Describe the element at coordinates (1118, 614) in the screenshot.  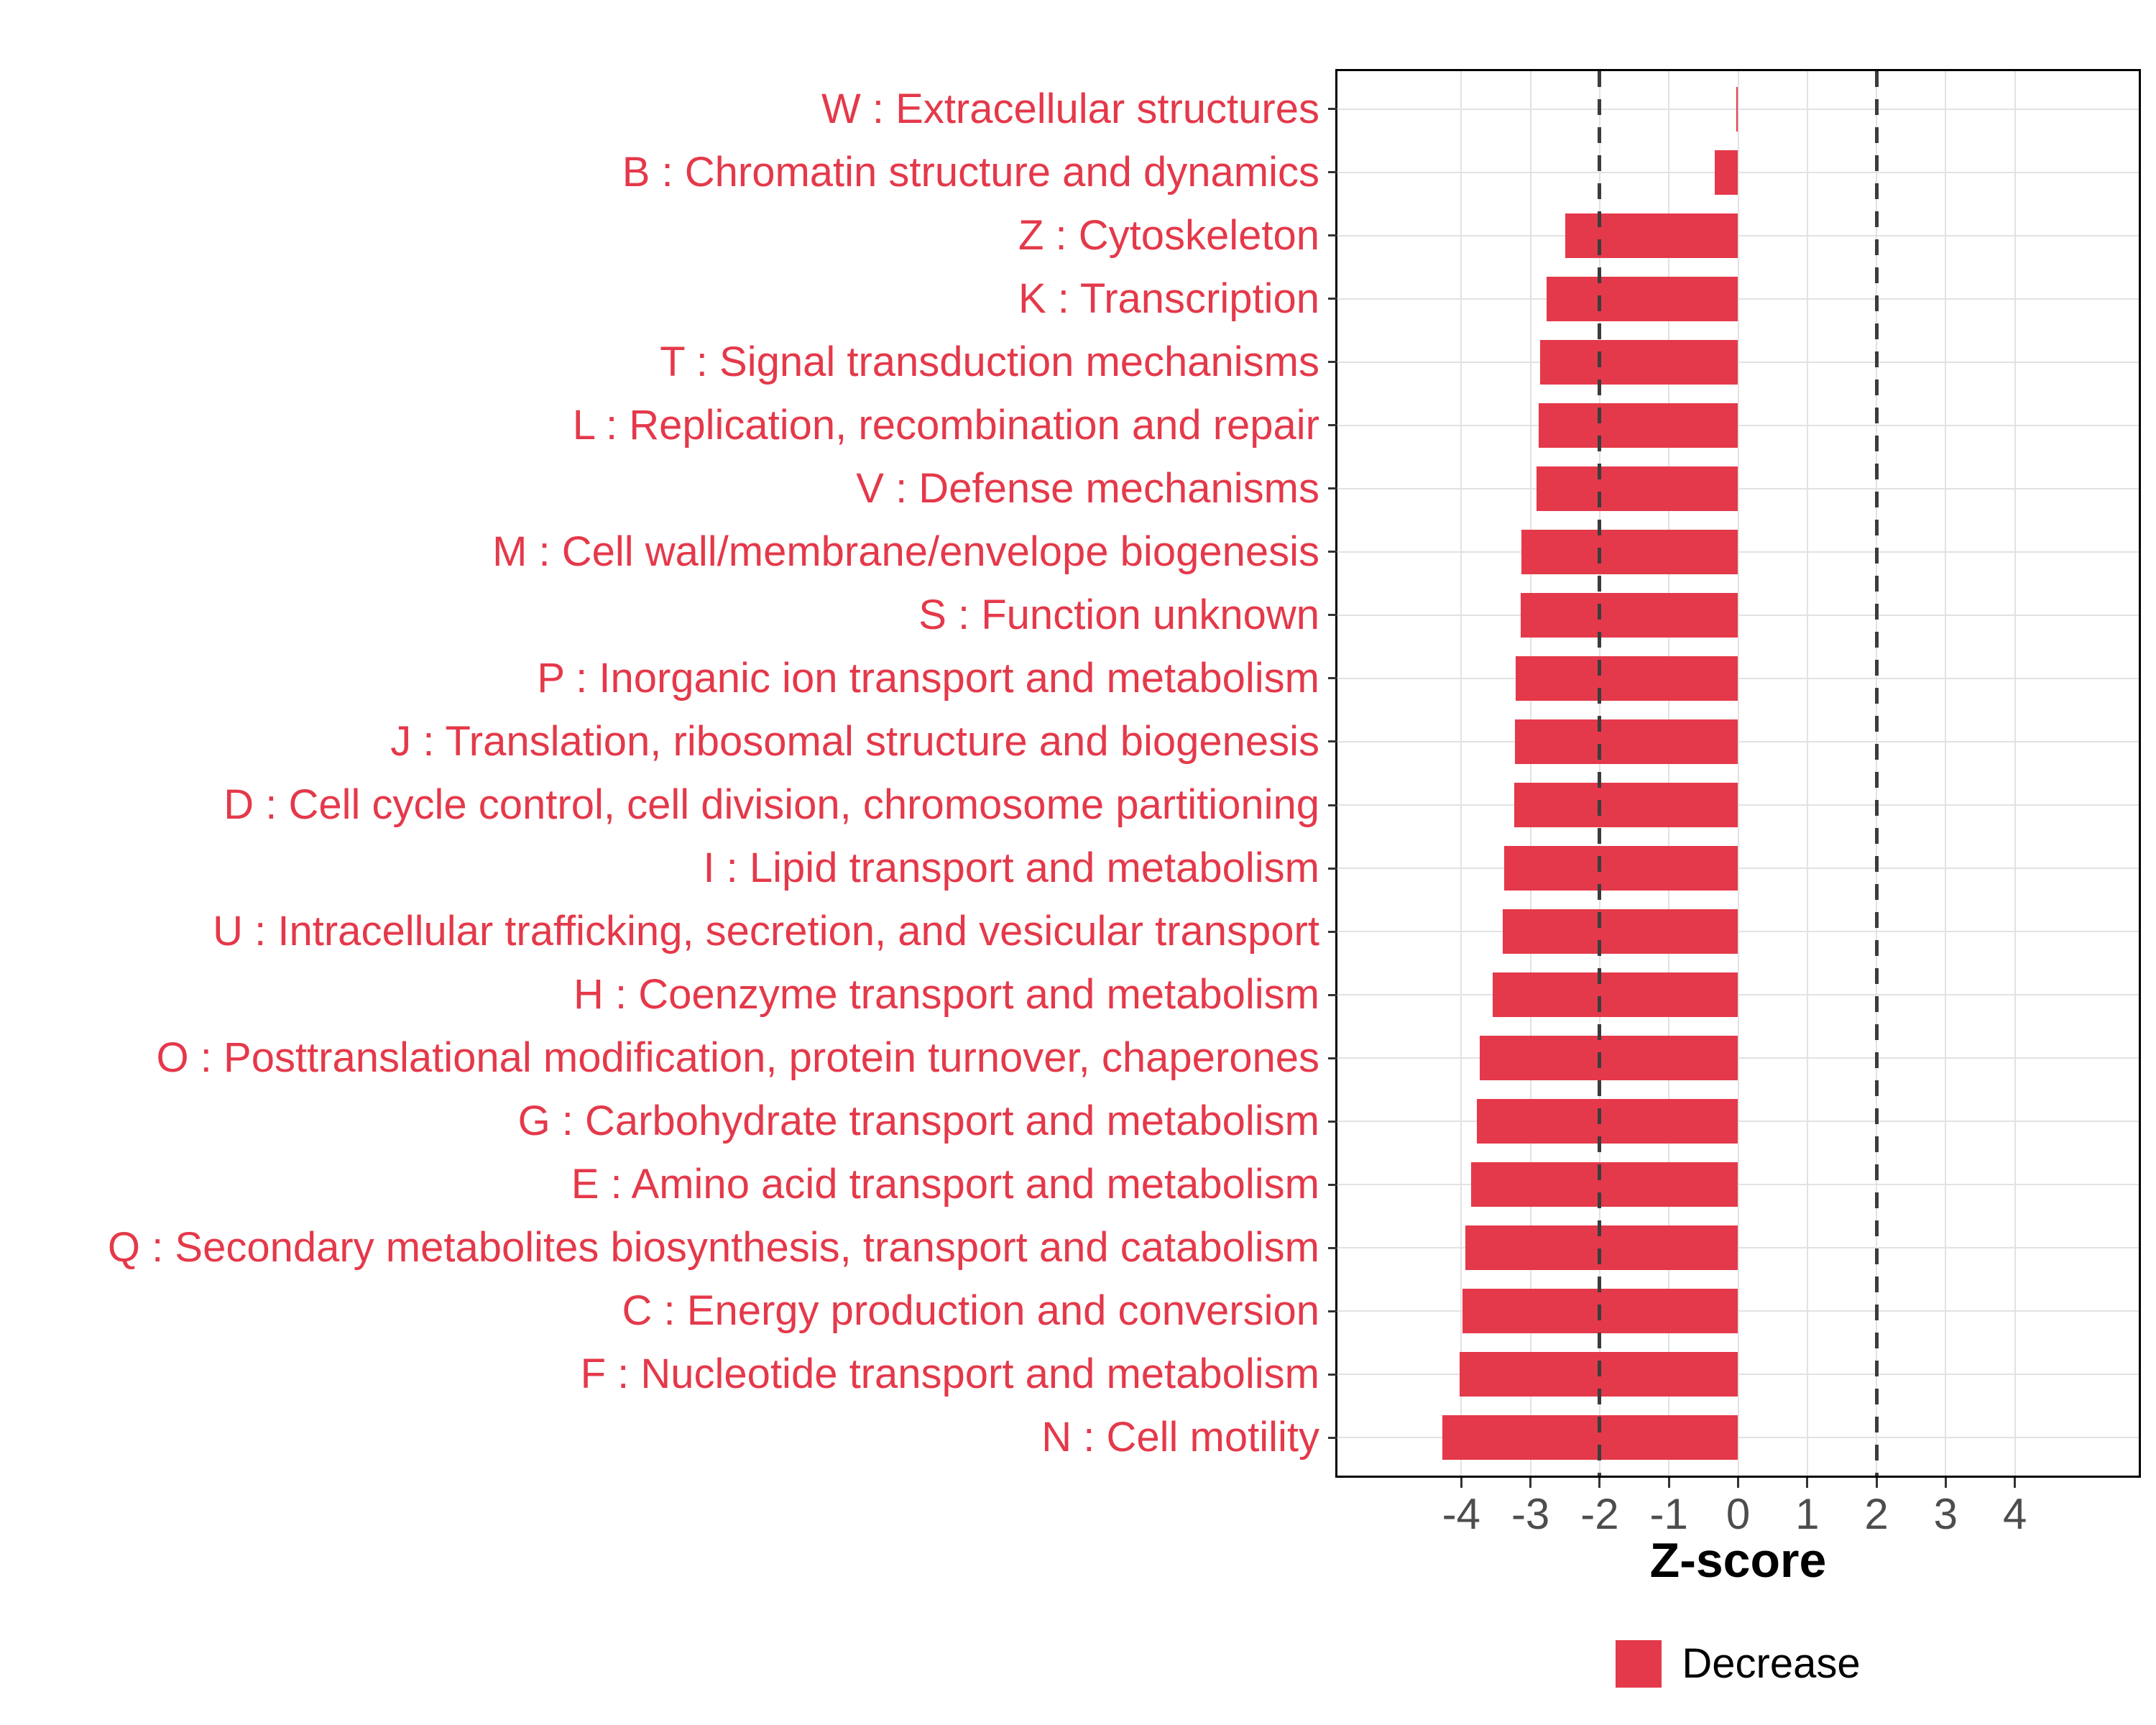
I see `category-label: S : Function unknown` at that location.